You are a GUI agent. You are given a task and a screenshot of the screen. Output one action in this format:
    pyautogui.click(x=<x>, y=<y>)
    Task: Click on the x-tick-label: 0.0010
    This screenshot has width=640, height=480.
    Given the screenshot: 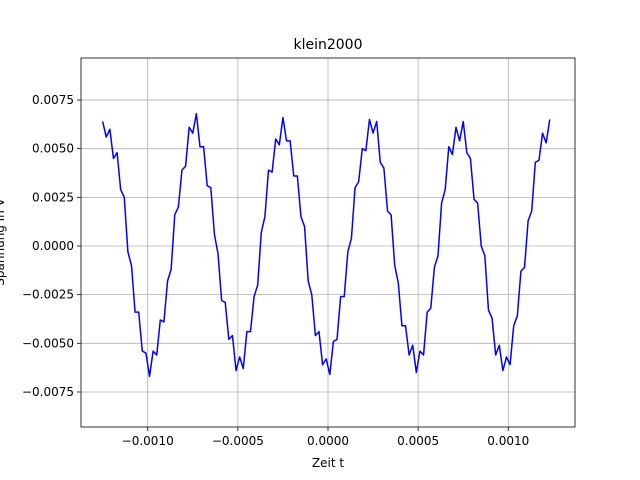 What is the action you would take?
    pyautogui.click(x=508, y=441)
    